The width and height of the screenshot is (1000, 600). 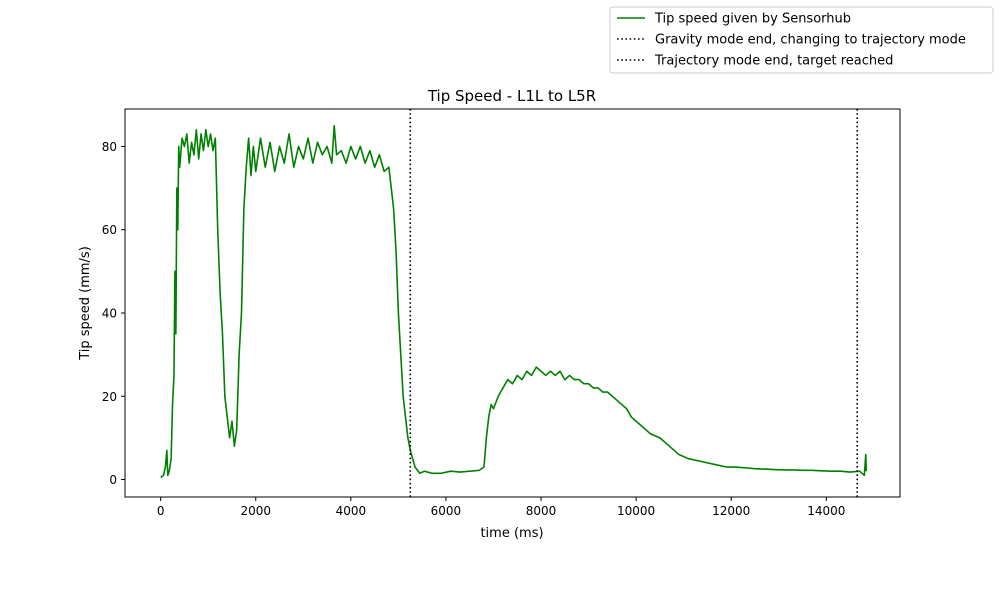 What do you see at coordinates (541, 511) in the screenshot?
I see `x-tick-label: 8000` at bounding box center [541, 511].